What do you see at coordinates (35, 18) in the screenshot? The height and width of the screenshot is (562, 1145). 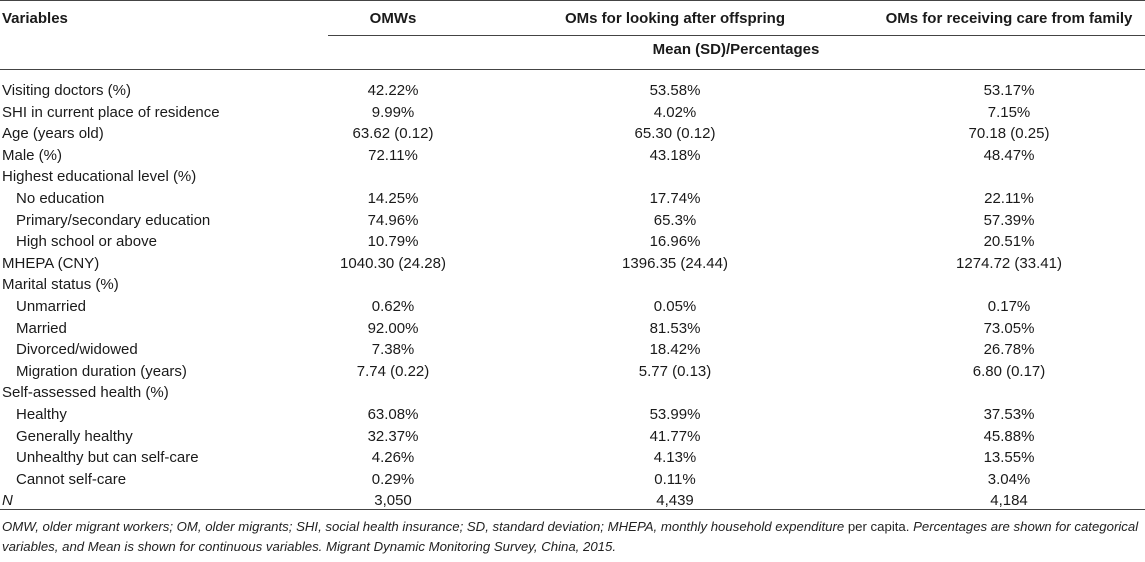 I see `header-variables: Variables` at bounding box center [35, 18].